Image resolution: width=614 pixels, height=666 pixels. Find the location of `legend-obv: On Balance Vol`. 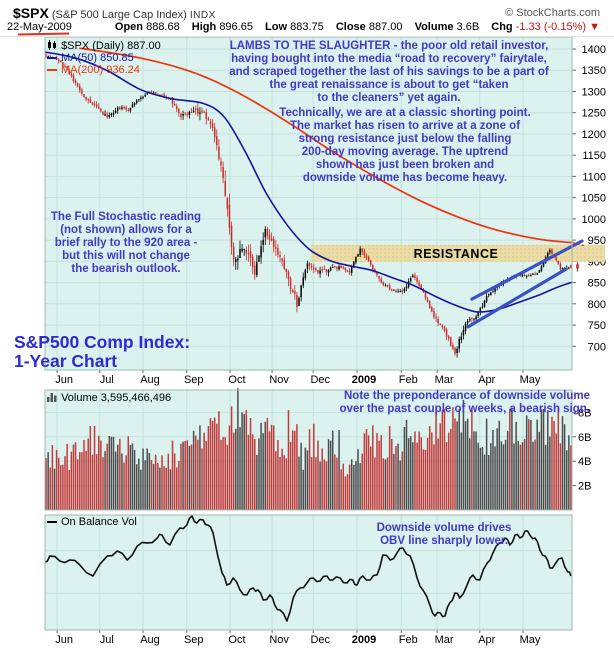

legend-obv: On Balance Vol is located at coordinates (92, 522).